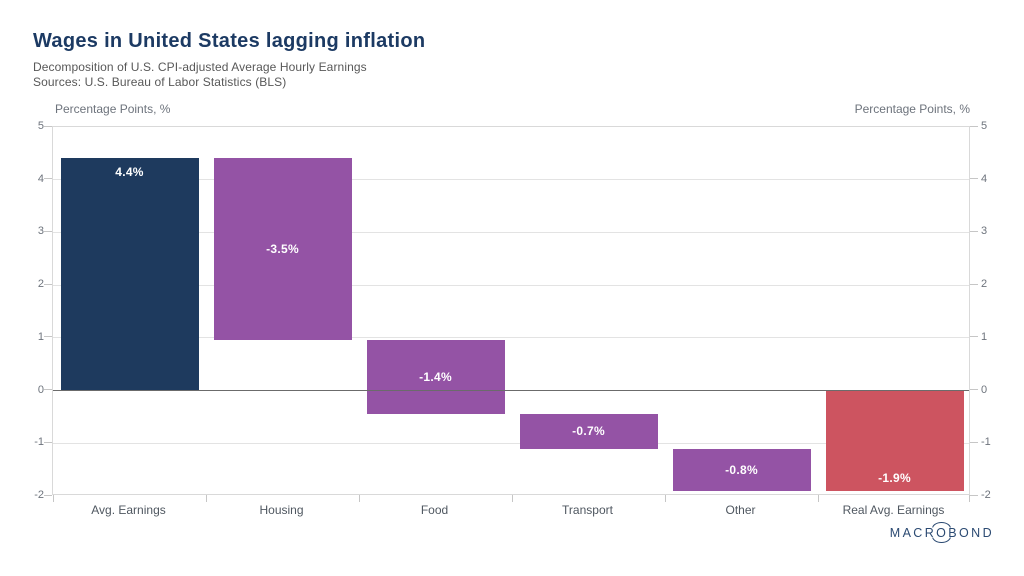  Describe the element at coordinates (984, 284) in the screenshot. I see `y-tick-label-right-2: 2` at that location.